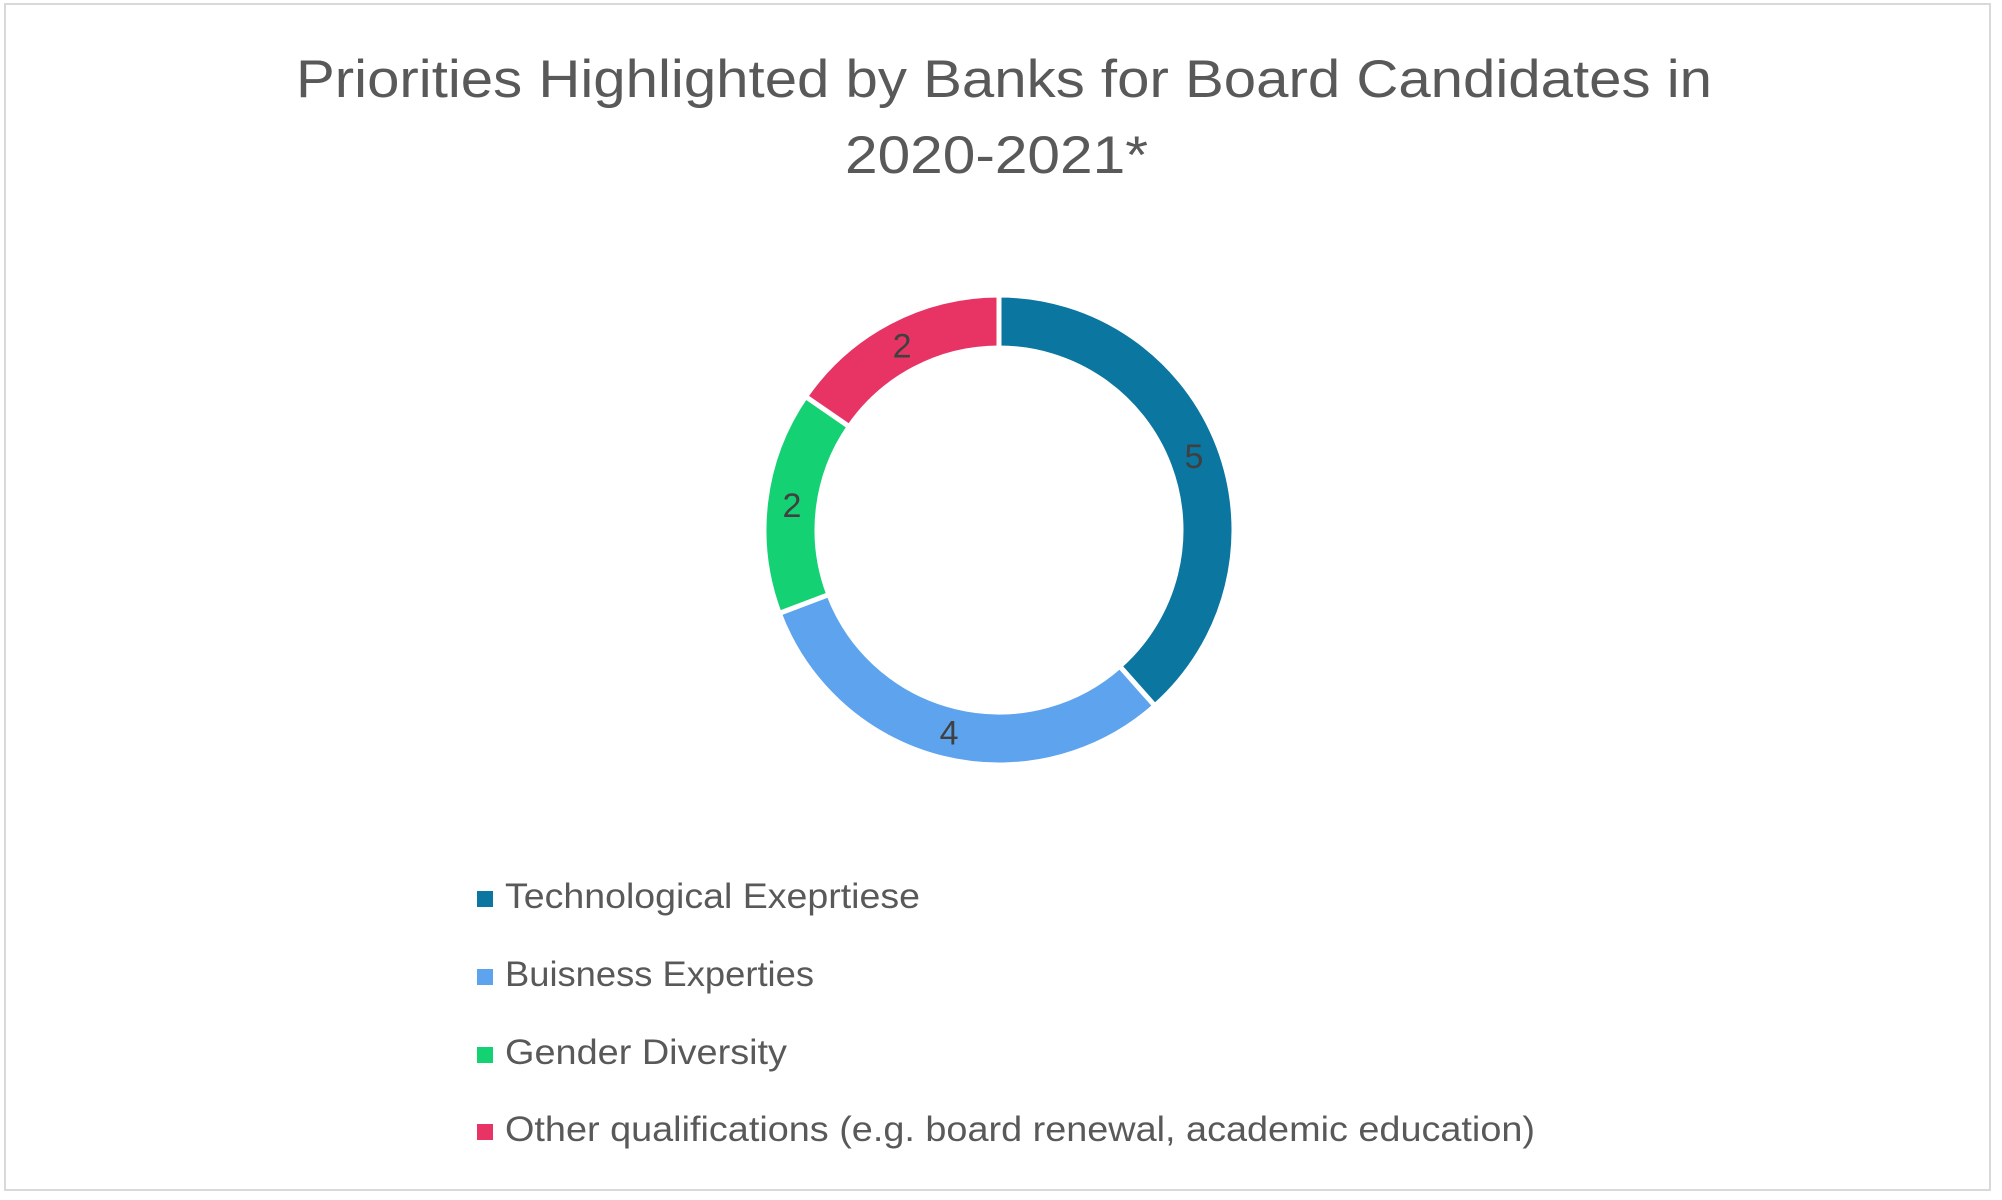  I want to click on legend-item-business-expertise: Buisness Experties, so click(645, 974).